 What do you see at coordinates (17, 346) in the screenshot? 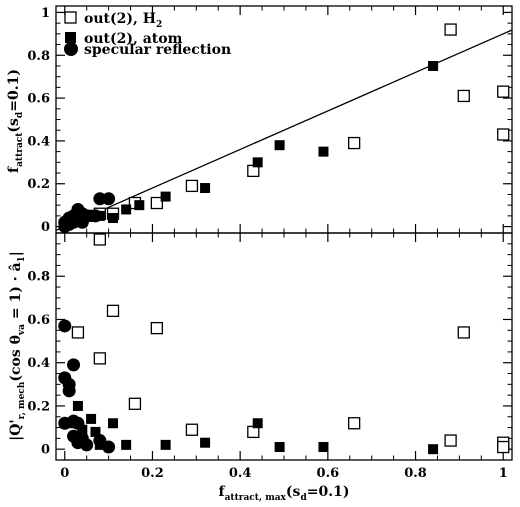
I see `bottom-y-axis-label: |Q'r, mech(cos θva = 1) · â1|` at bounding box center [17, 346].